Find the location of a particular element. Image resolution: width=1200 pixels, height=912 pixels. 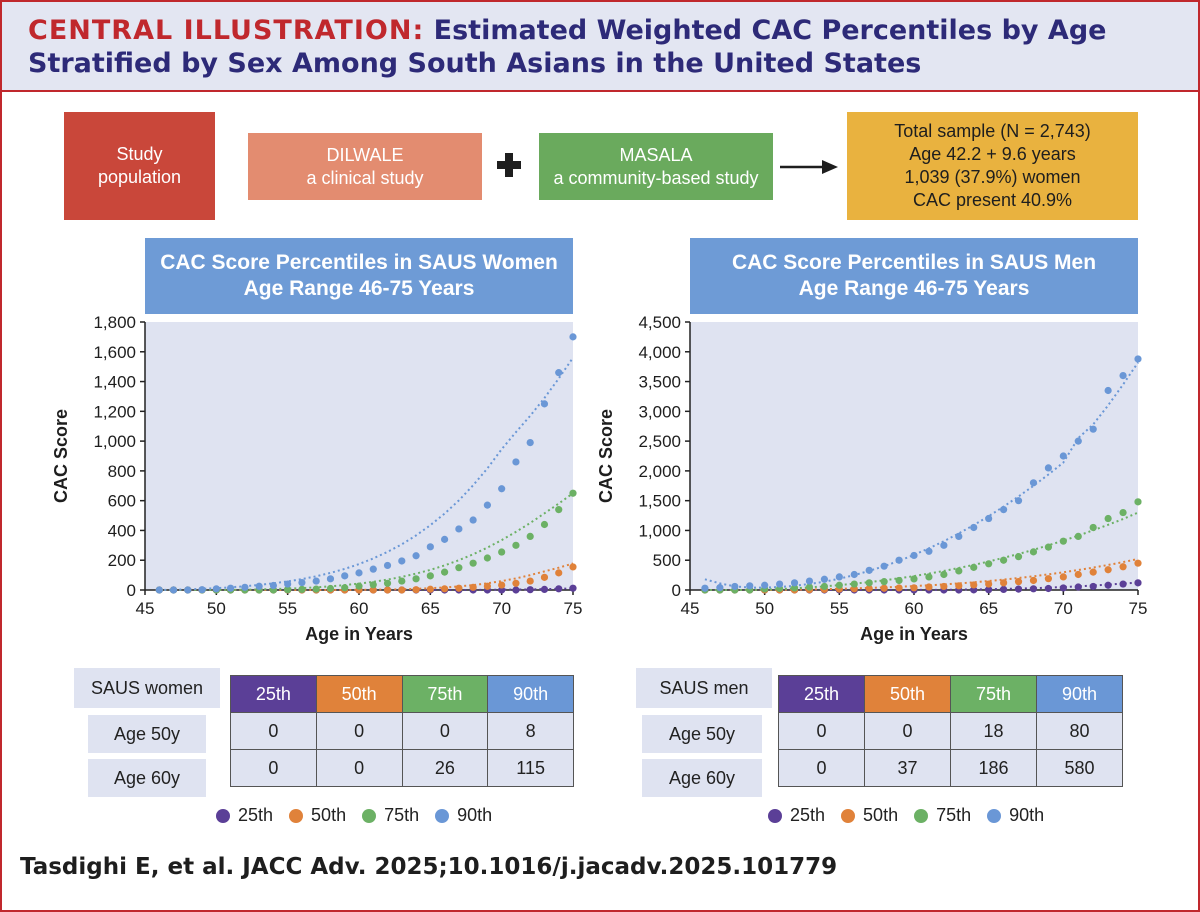

table-row: 0 0 18 80 is located at coordinates (950, 731).